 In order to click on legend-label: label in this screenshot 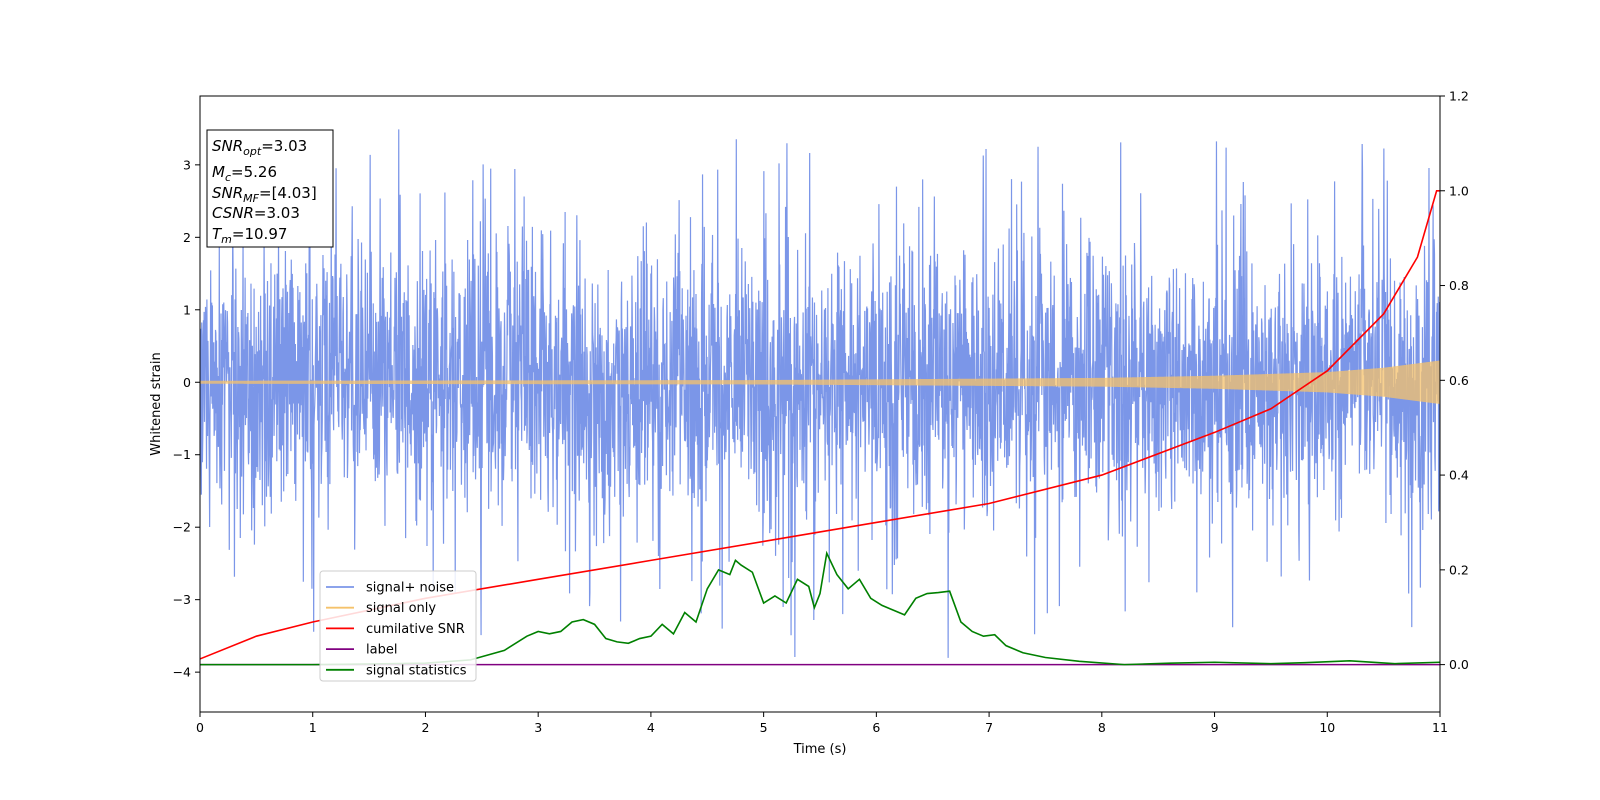, I will do `click(381, 650)`.